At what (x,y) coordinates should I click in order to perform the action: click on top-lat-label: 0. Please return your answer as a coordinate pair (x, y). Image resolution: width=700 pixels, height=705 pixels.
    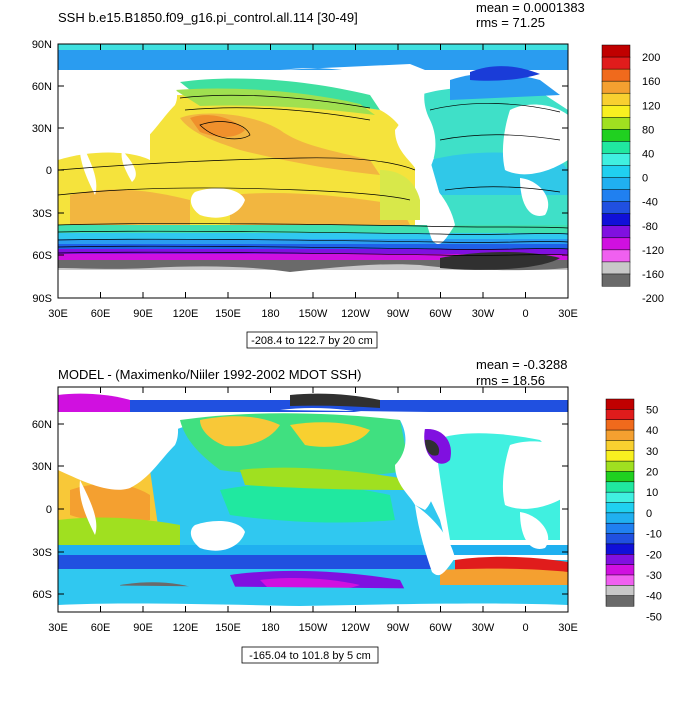
    Looking at the image, I should click on (49, 171).